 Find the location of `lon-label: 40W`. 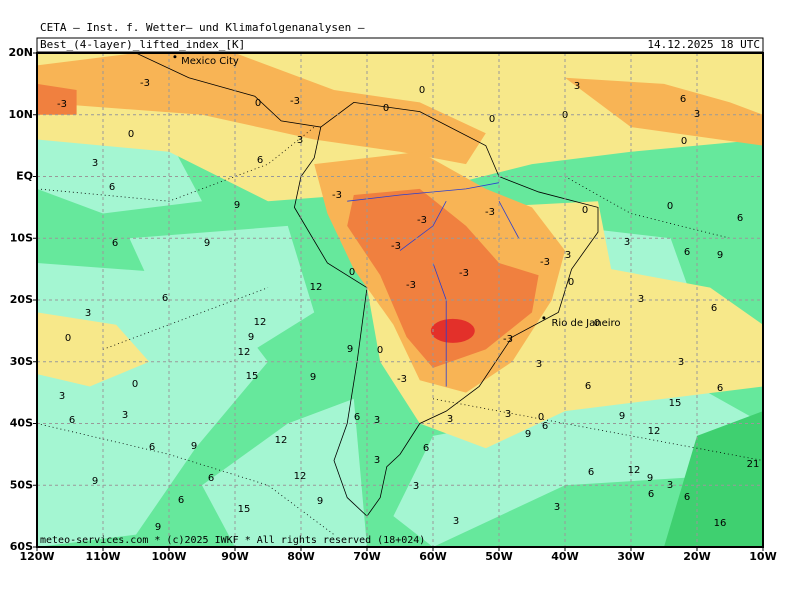

lon-label: 40W is located at coordinates (564, 556).